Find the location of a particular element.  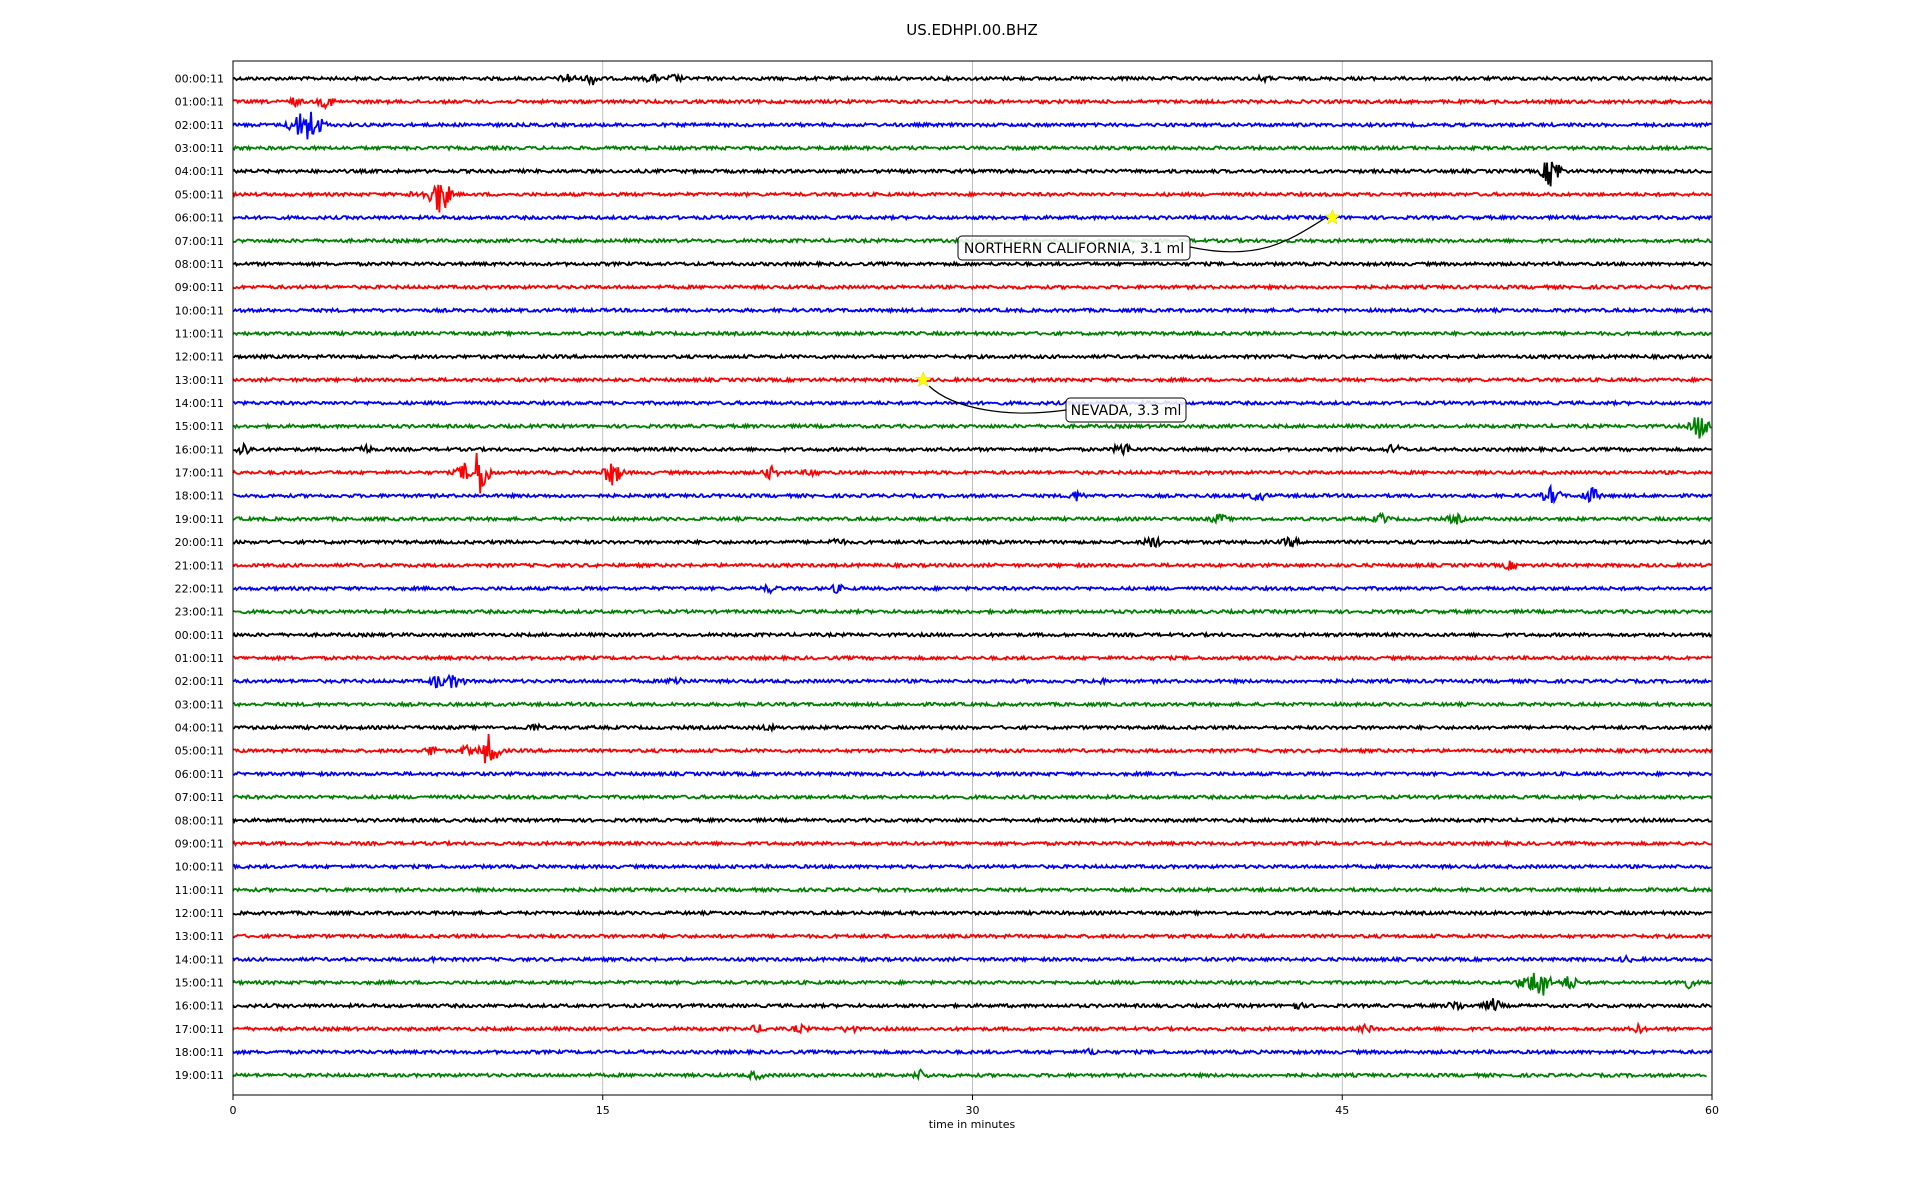

hour-label-22: 22:00:11 is located at coordinates (199, 588).